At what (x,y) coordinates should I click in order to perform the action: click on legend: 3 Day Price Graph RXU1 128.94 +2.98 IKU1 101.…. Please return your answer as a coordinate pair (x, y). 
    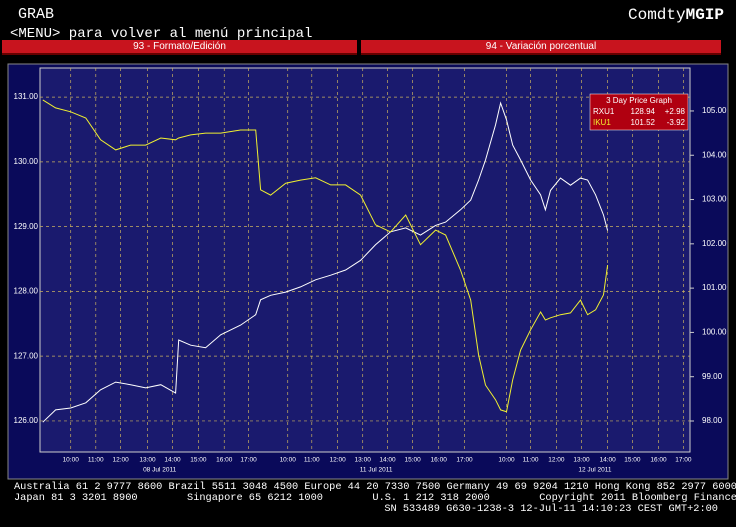
    Looking at the image, I should click on (639, 112).